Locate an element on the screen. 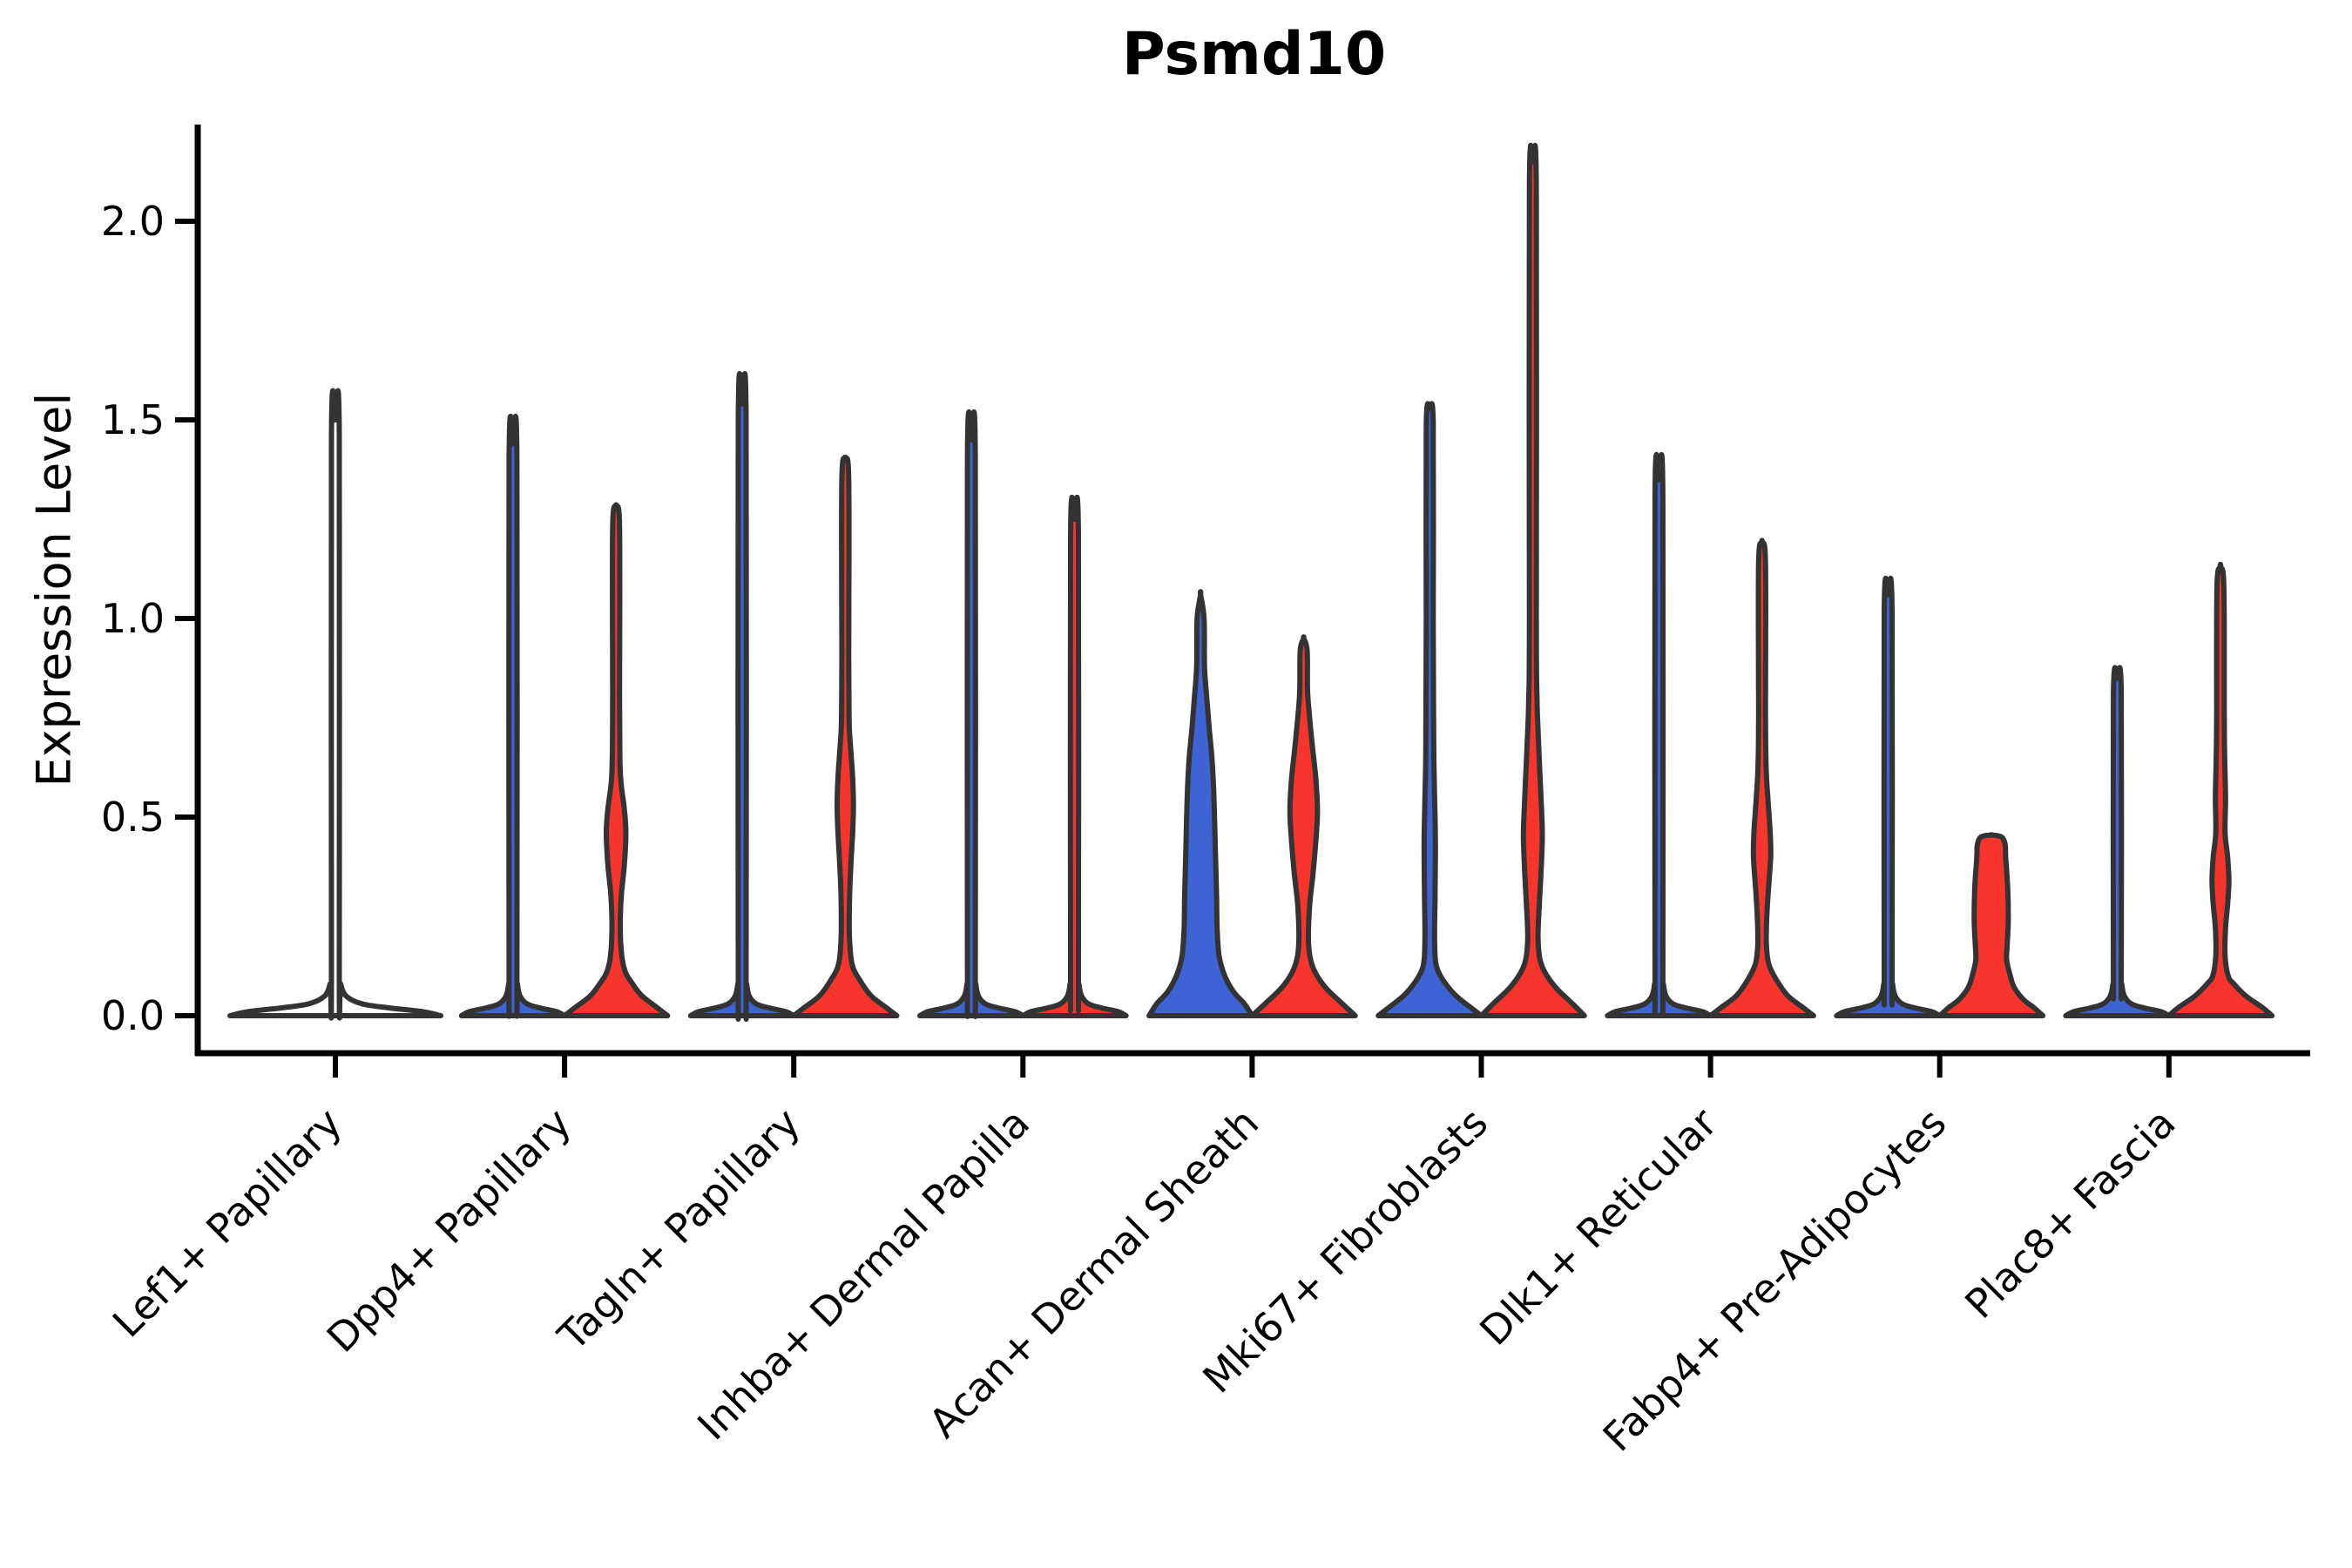  violin-dlk1+-blue is located at coordinates (1659, 734).